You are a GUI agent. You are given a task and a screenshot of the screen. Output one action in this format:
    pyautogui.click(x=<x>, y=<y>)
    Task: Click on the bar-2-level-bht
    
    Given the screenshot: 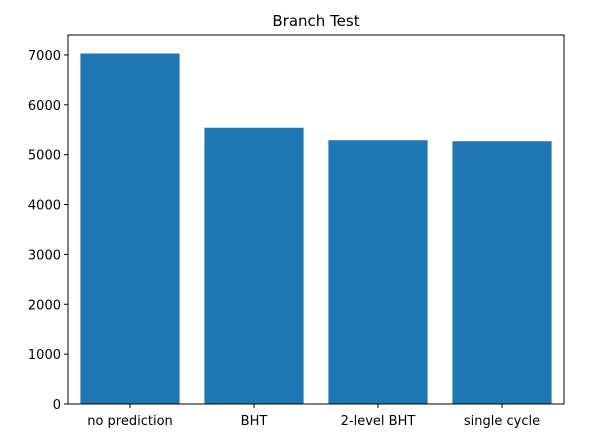 What is the action you would take?
    pyautogui.click(x=378, y=272)
    